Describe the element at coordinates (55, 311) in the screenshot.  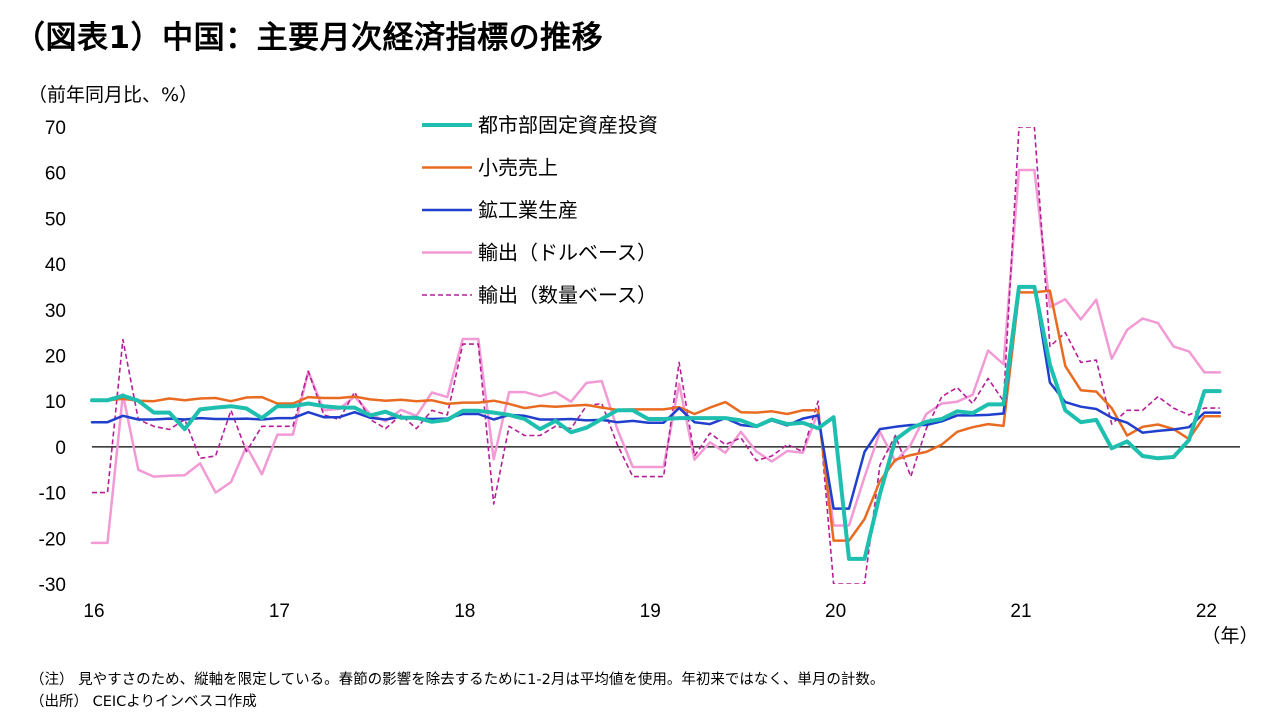
I see `y-tick-label: 30` at that location.